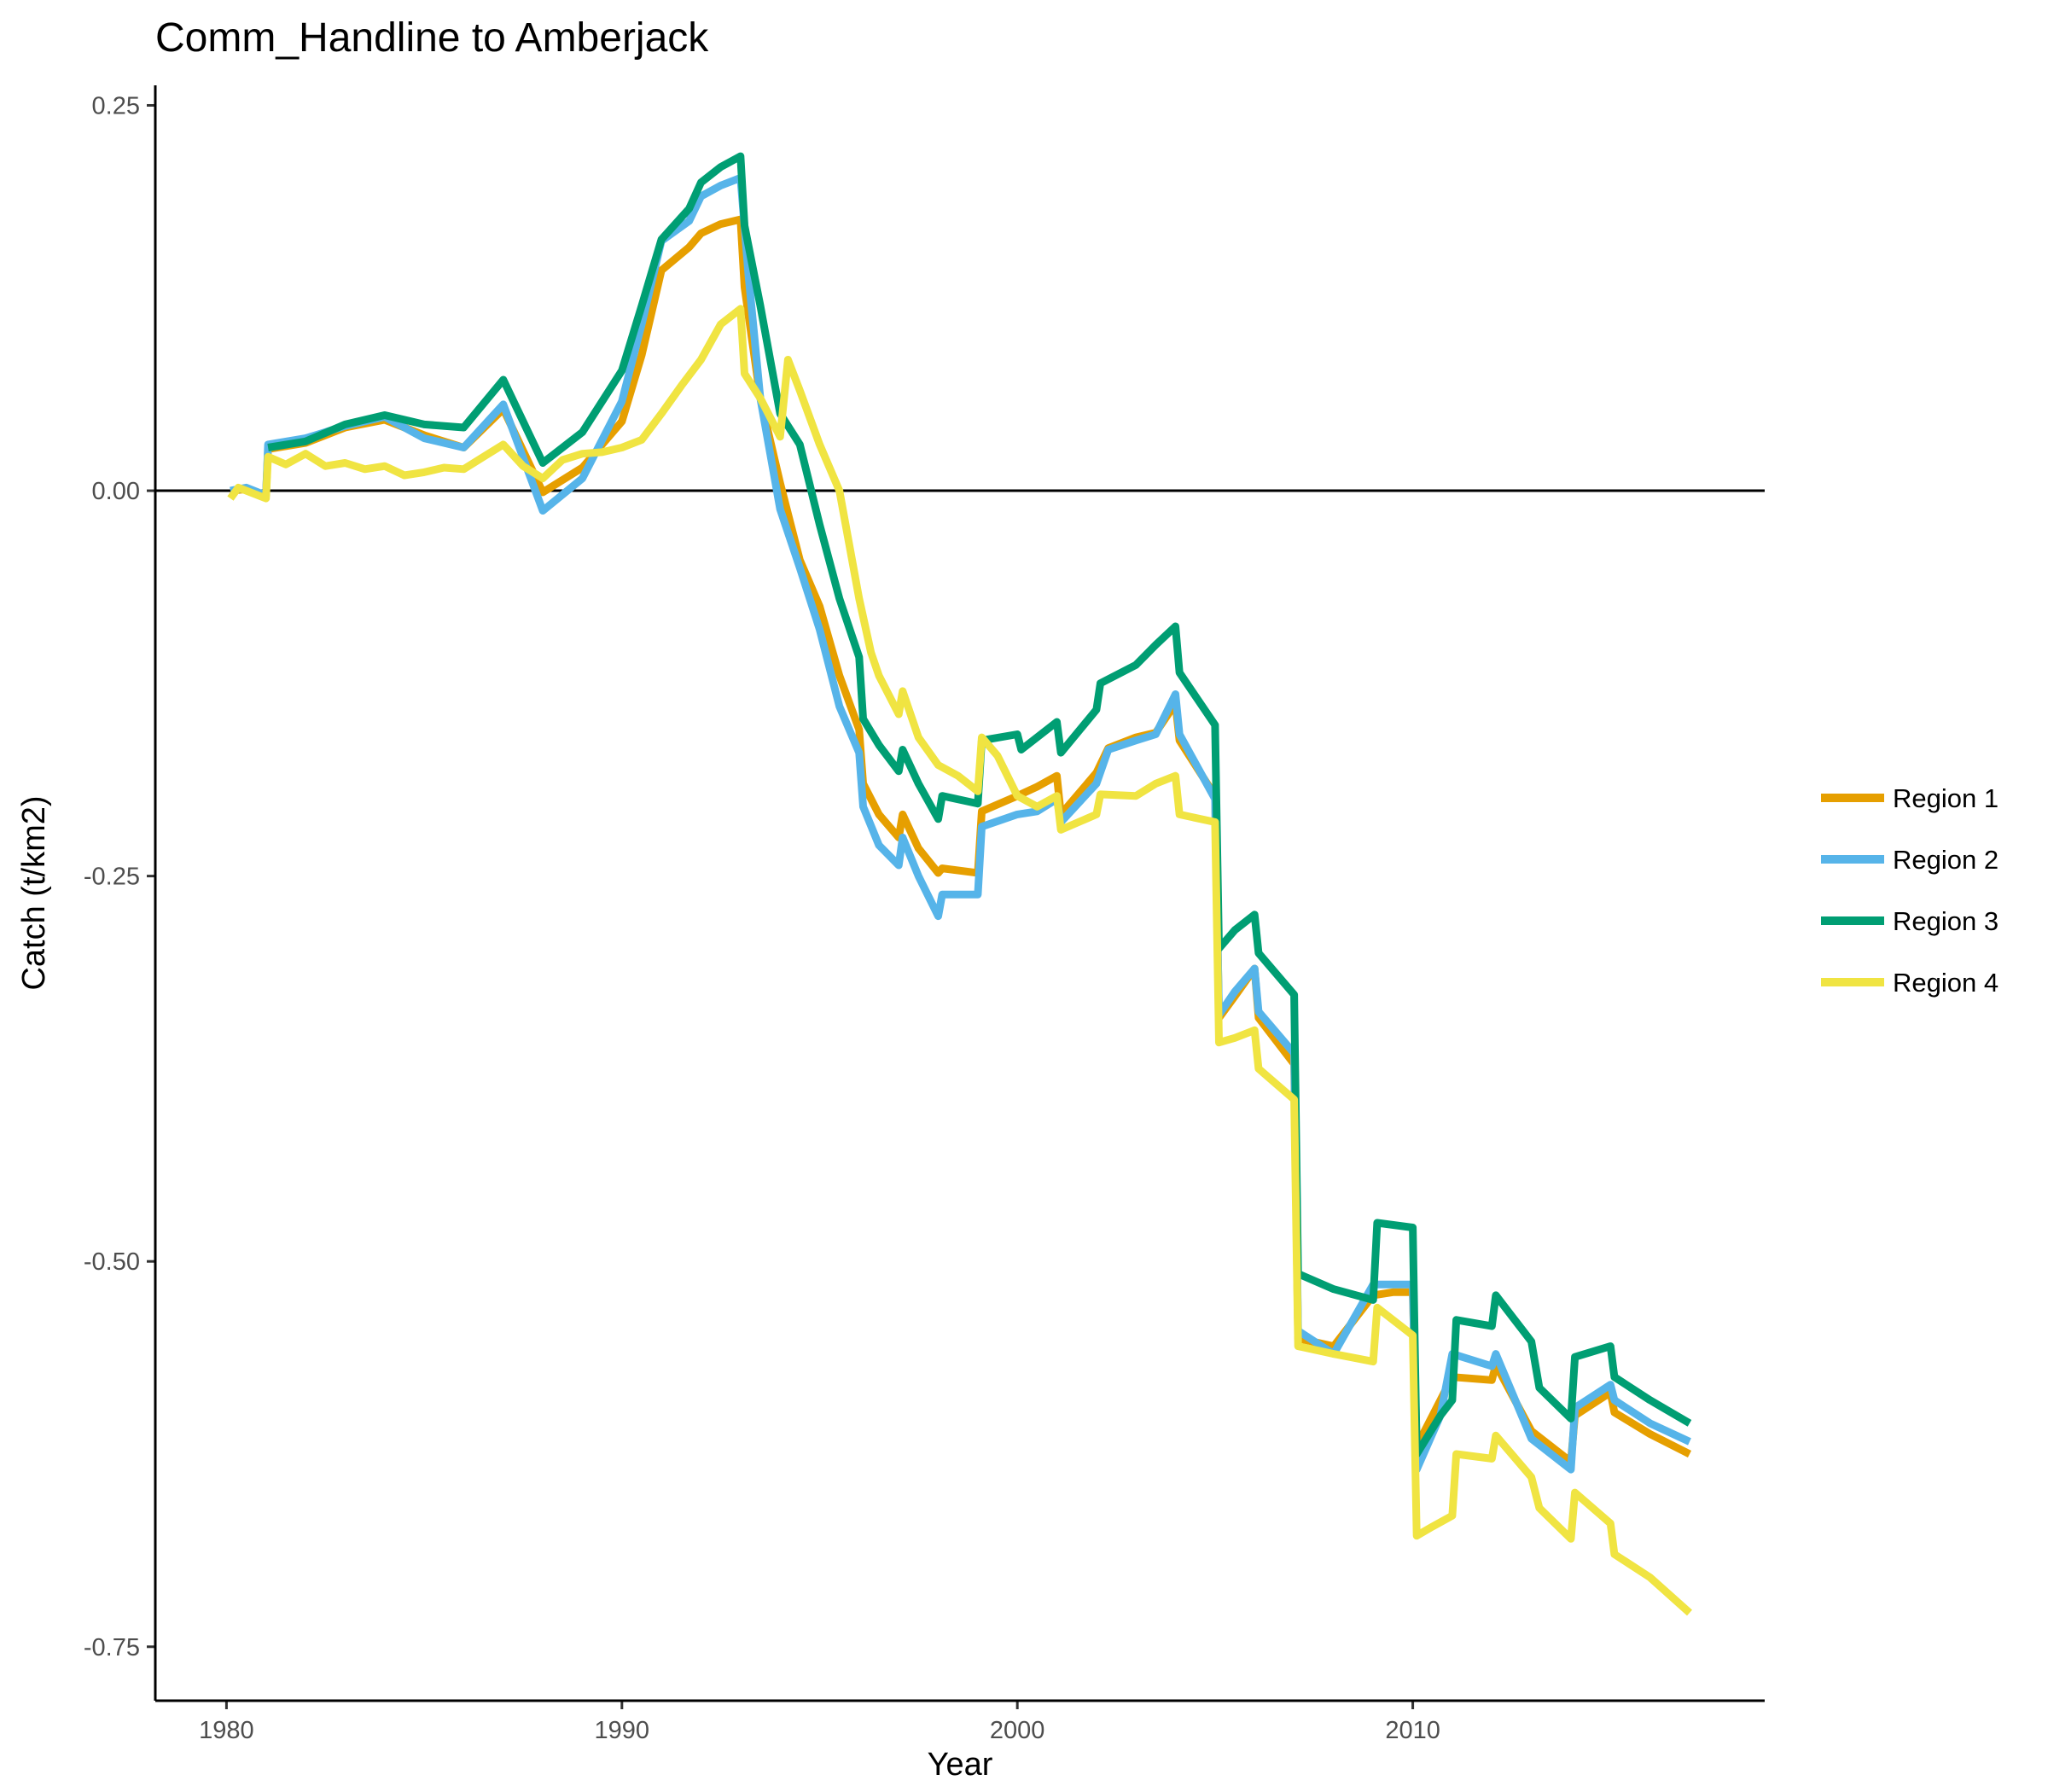 The height and width of the screenshot is (1792, 2048). What do you see at coordinates (622, 1730) in the screenshot?
I see `x-tick-label: 1990` at bounding box center [622, 1730].